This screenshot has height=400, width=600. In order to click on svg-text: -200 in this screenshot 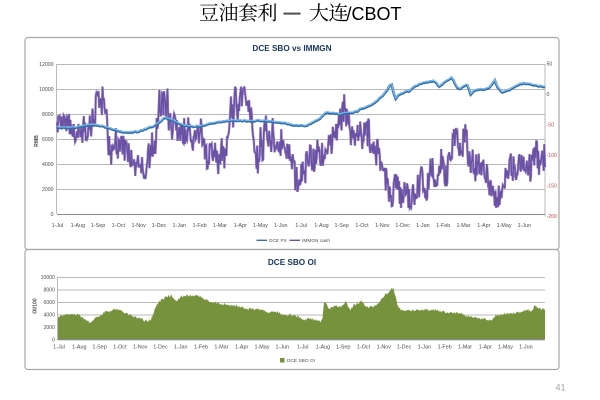, I will do `click(552, 217)`.